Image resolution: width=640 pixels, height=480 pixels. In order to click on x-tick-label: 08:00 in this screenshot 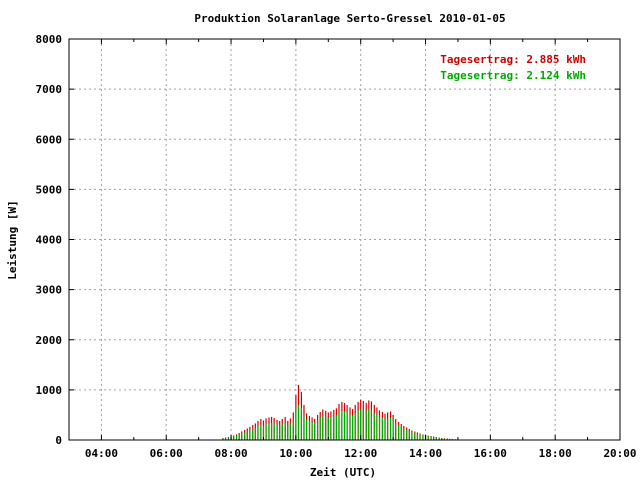, I will do `click(230, 453)`.